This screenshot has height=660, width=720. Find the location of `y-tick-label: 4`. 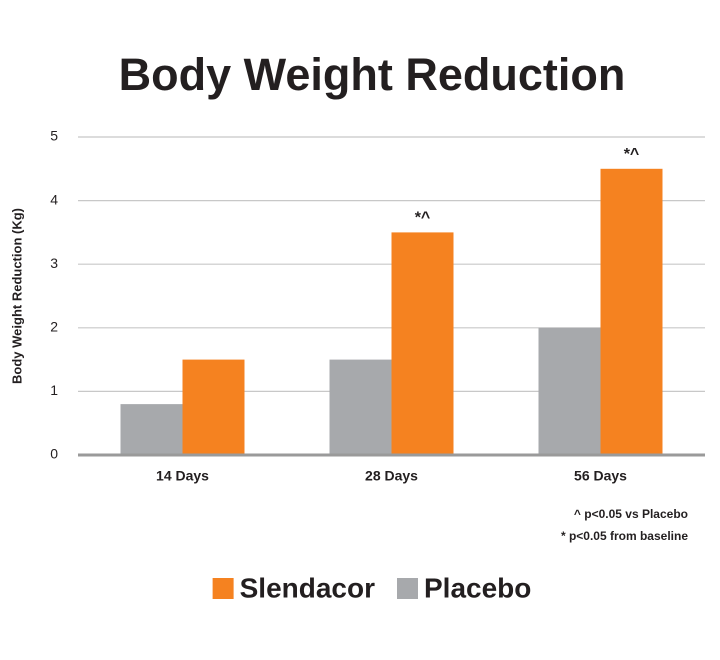

y-tick-label: 4 is located at coordinates (54, 199).